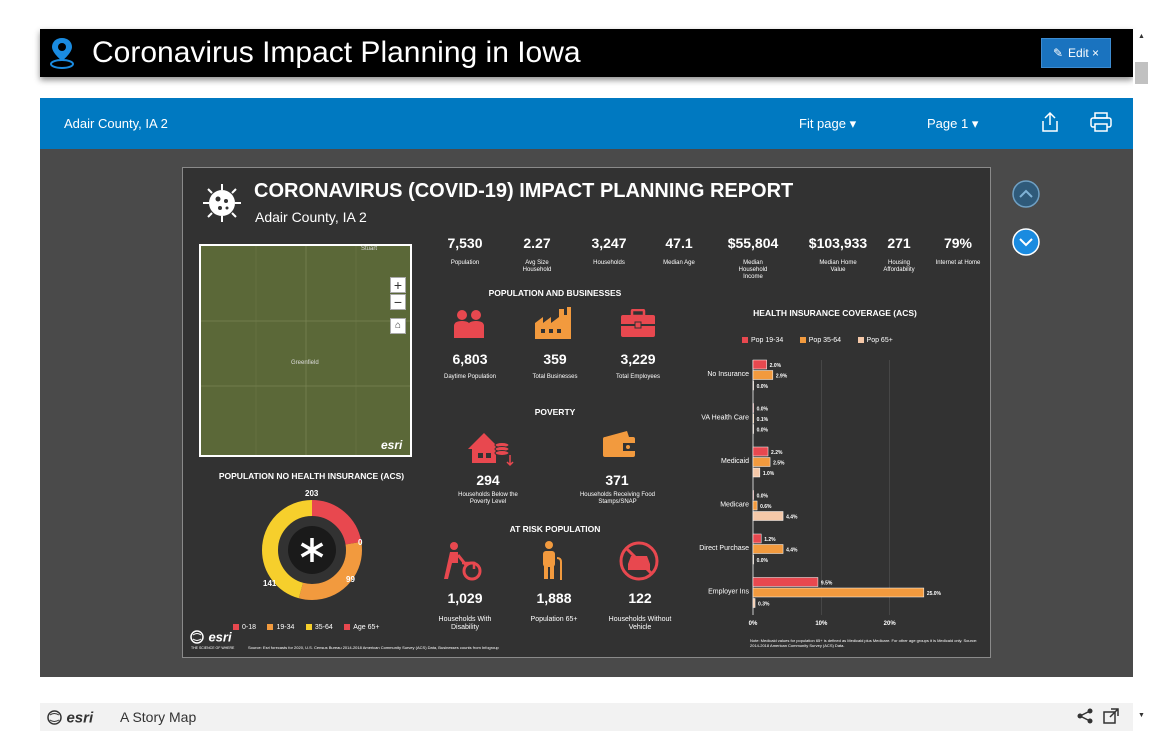 The image size is (1173, 746). I want to click on open-new-window-icon, so click(1111, 718).